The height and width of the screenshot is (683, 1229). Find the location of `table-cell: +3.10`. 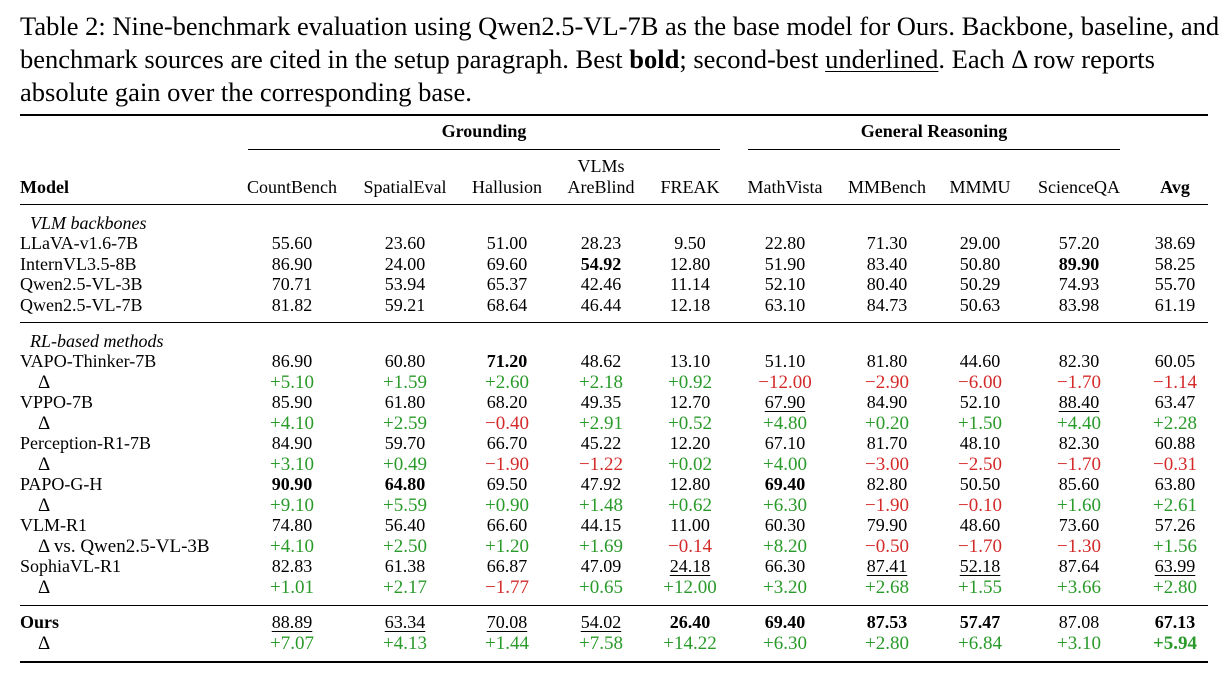

table-cell: +3.10 is located at coordinates (292, 464).